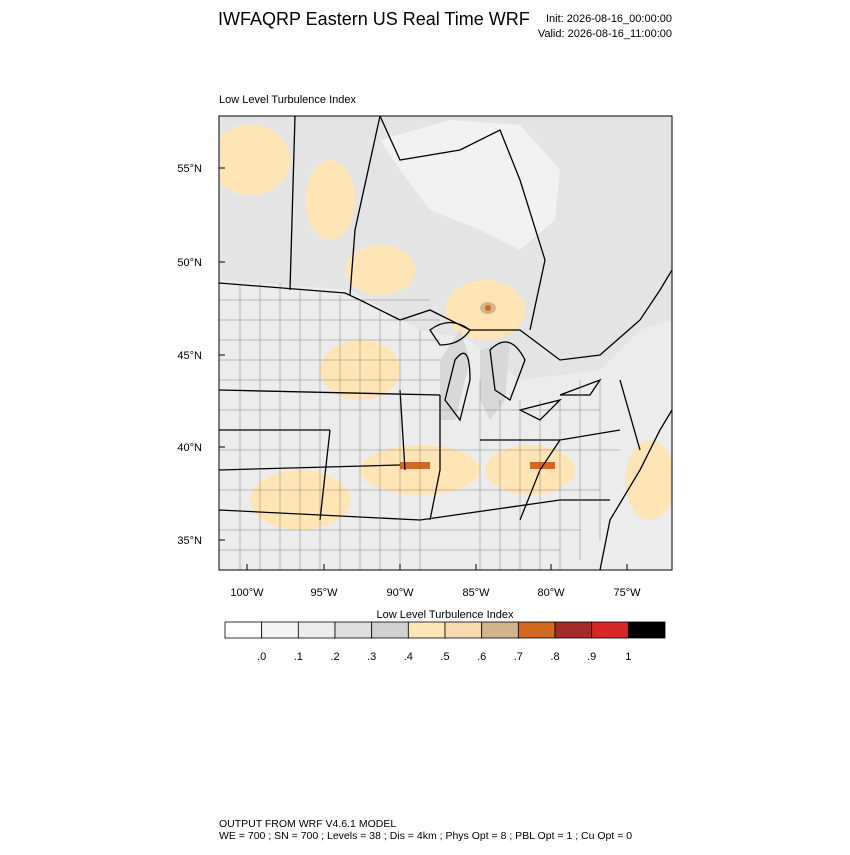 The width and height of the screenshot is (850, 855). I want to click on colorbar-label: Low Level Turbulence Index, so click(445, 615).